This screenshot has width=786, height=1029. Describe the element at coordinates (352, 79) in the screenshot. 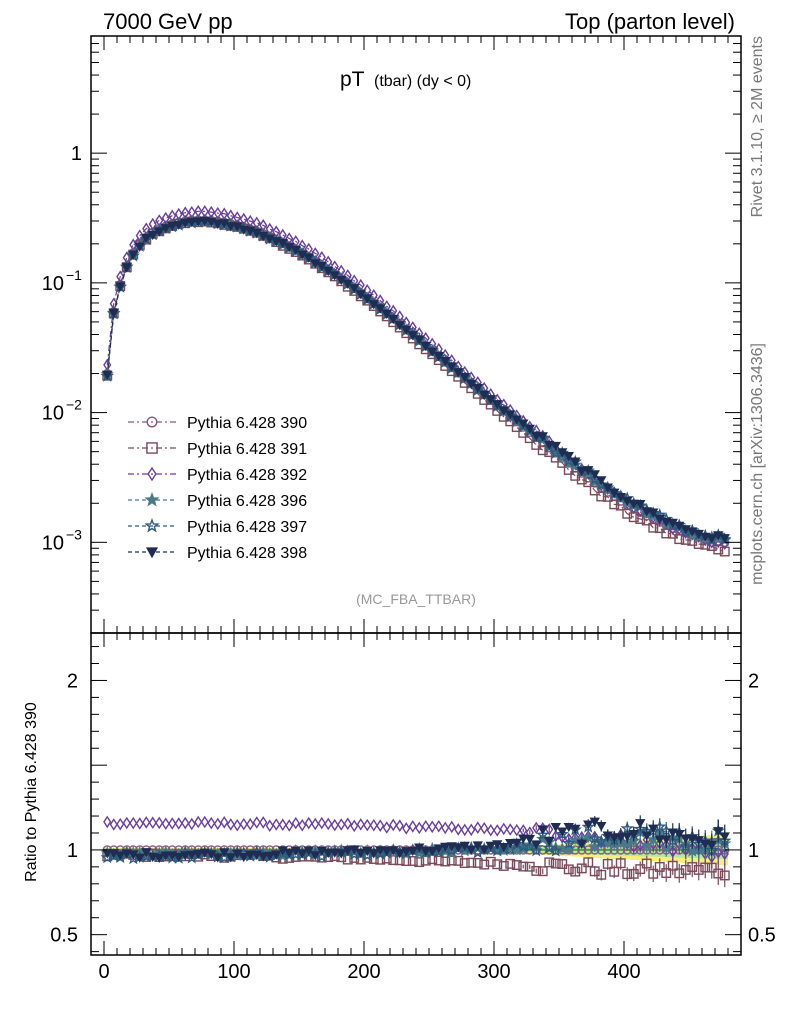

I see `chart-title-main: pT` at that location.